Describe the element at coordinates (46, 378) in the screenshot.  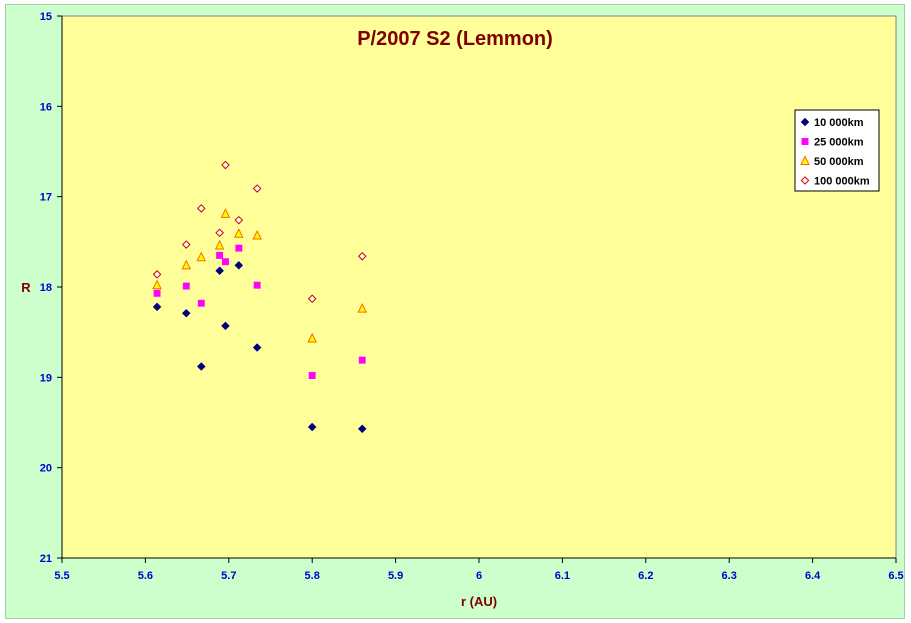
I see `y-tick-label: 19` at that location.